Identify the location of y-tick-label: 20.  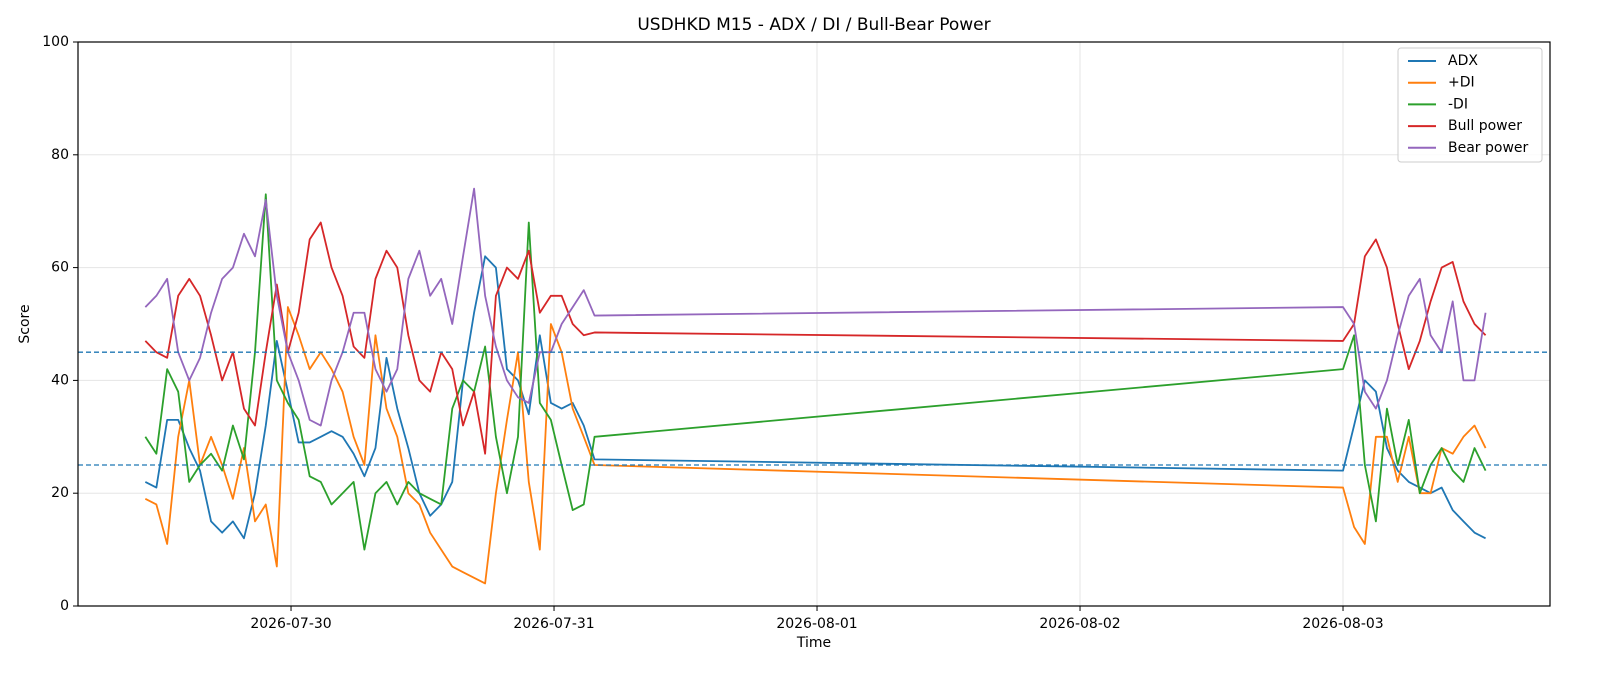
(60, 493).